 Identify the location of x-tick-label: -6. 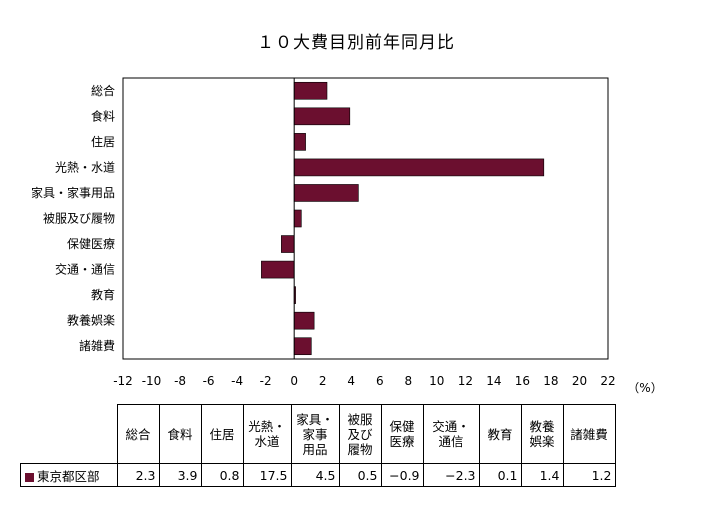
(209, 381).